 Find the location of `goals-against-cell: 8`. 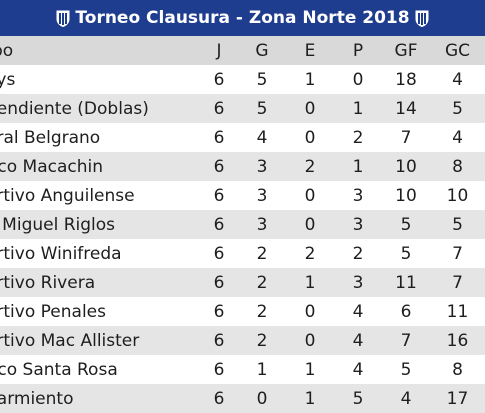

goals-against-cell: 8 is located at coordinates (457, 369).